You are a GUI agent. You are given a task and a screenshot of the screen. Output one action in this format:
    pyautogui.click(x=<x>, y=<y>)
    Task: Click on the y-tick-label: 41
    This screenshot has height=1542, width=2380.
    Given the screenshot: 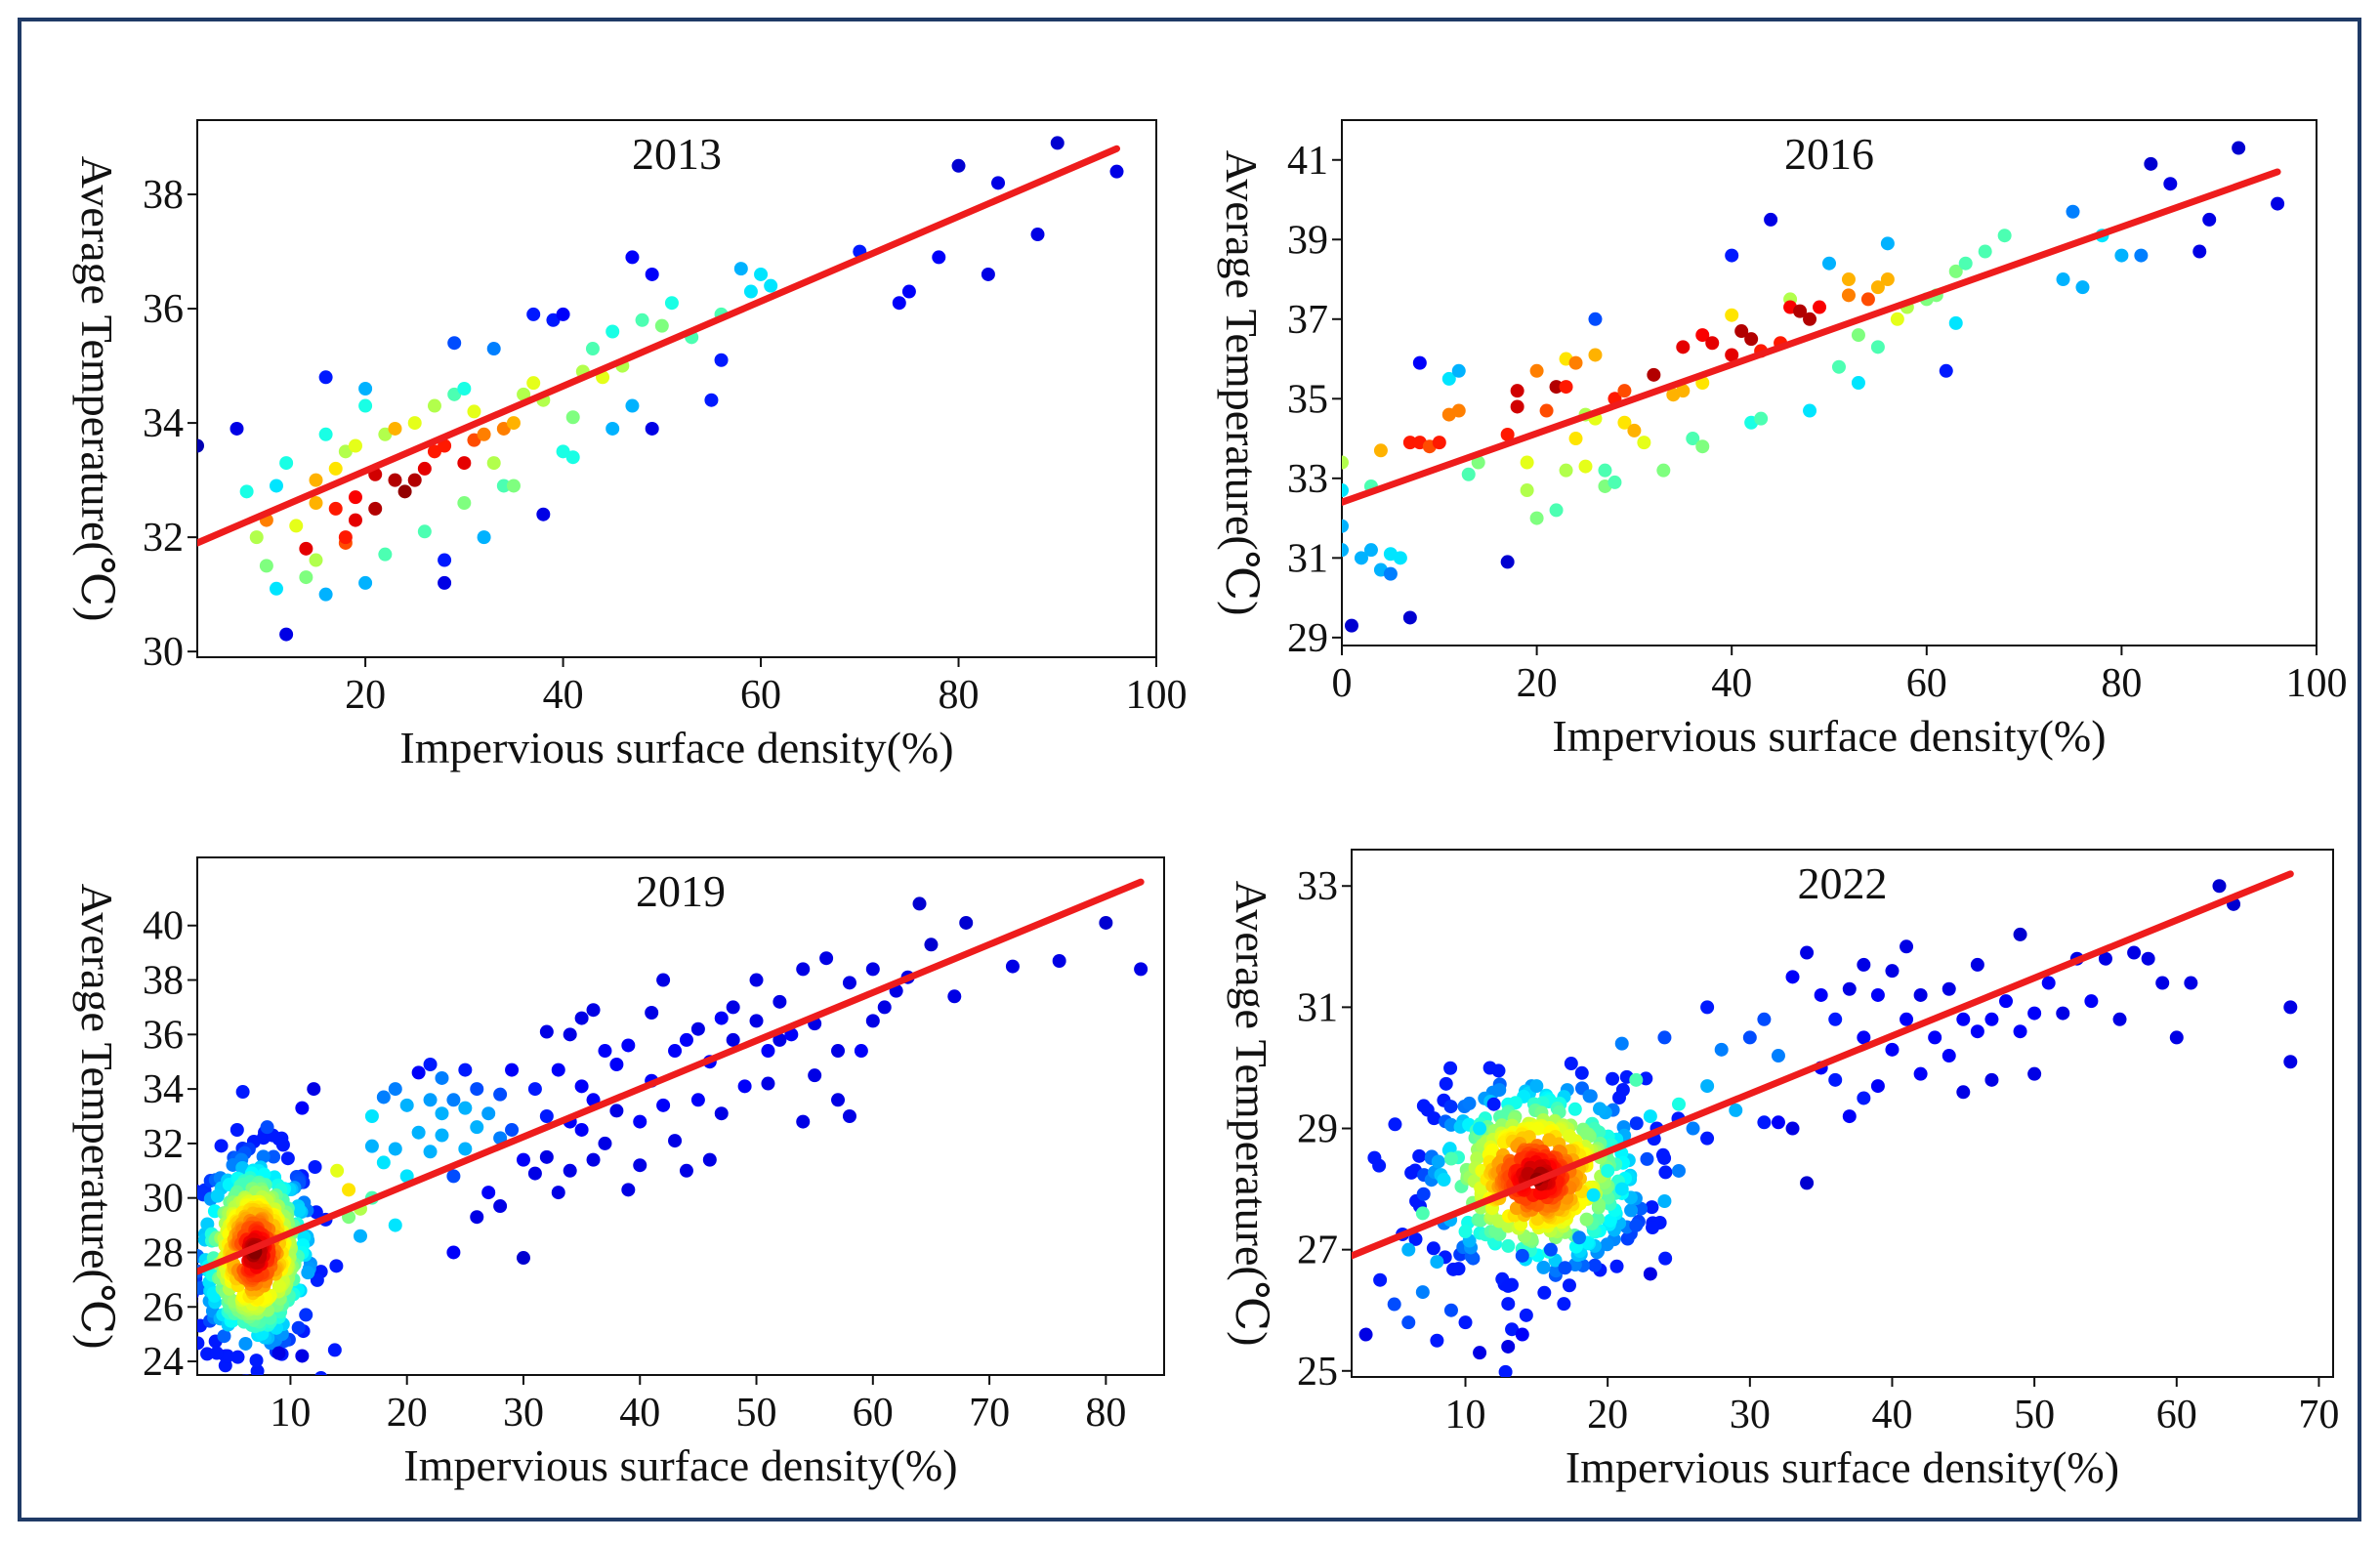 What is the action you would take?
    pyautogui.click(x=1307, y=161)
    